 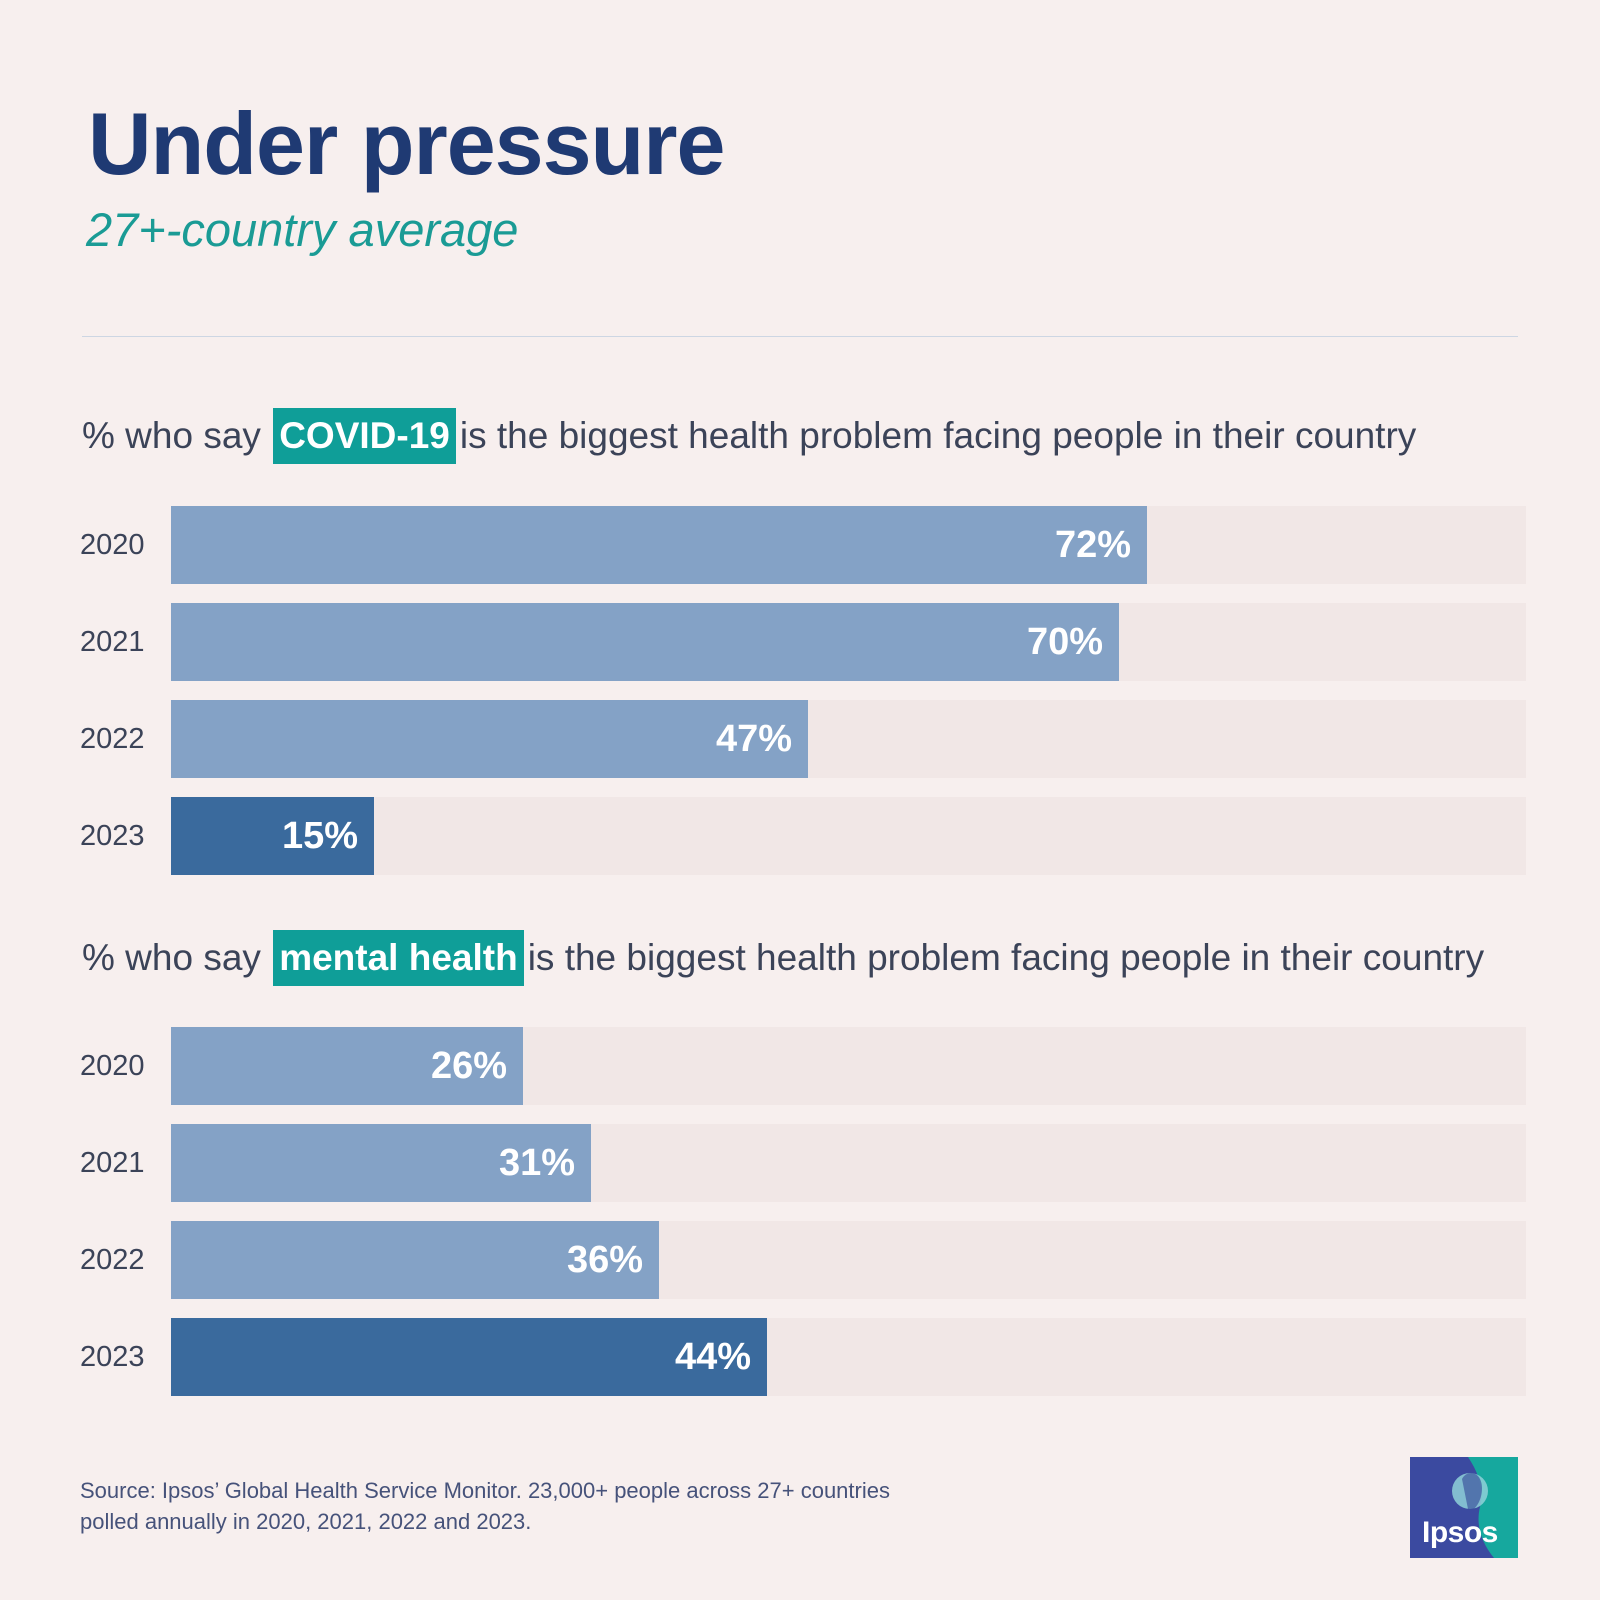 I want to click on header-divider, so click(x=800, y=336).